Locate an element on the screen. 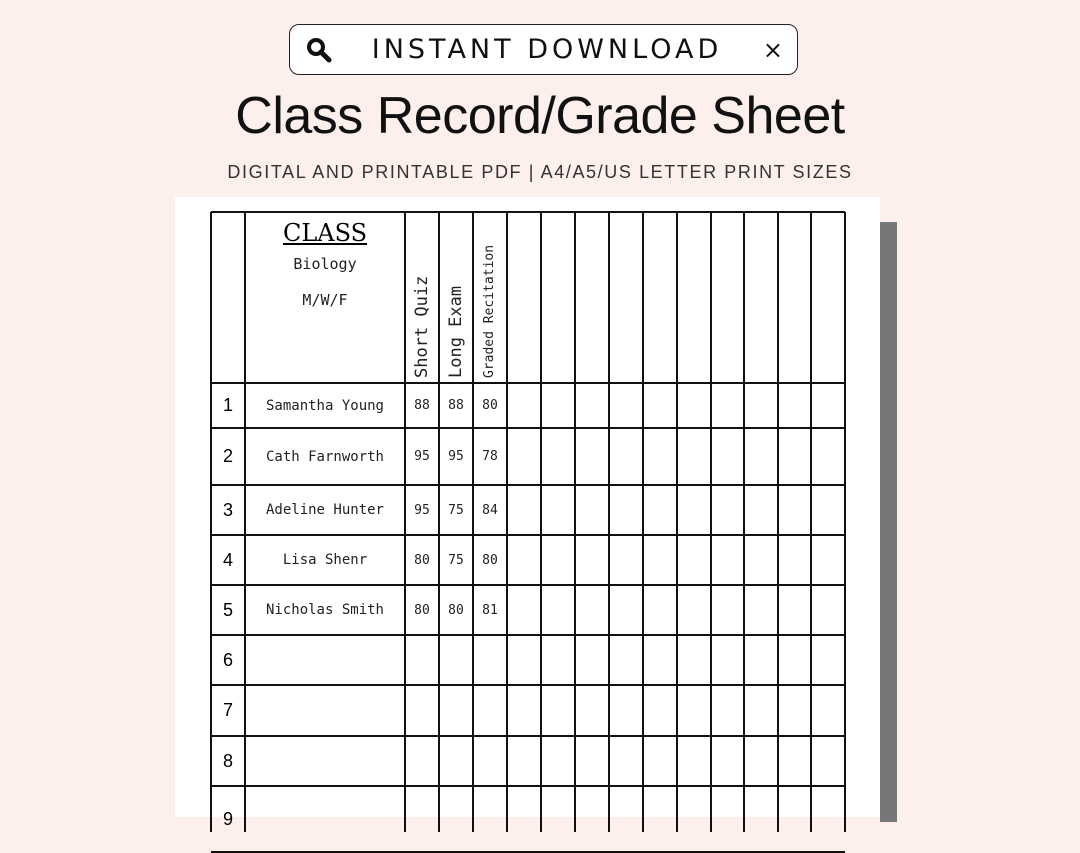 This screenshot has width=1080, height=853. student-name: Samantha Young is located at coordinates (324, 405).